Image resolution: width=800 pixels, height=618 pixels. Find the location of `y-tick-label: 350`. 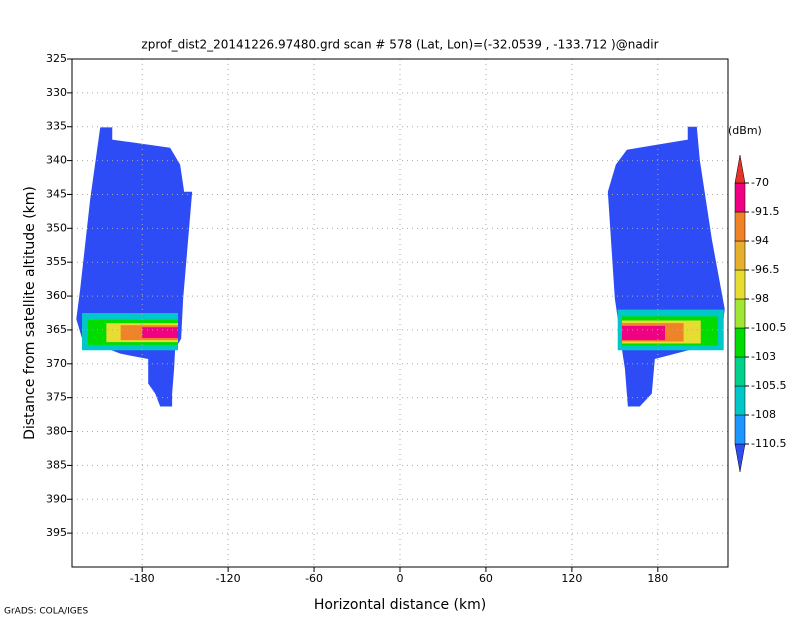

y-tick-label: 350 is located at coordinates (56, 227).